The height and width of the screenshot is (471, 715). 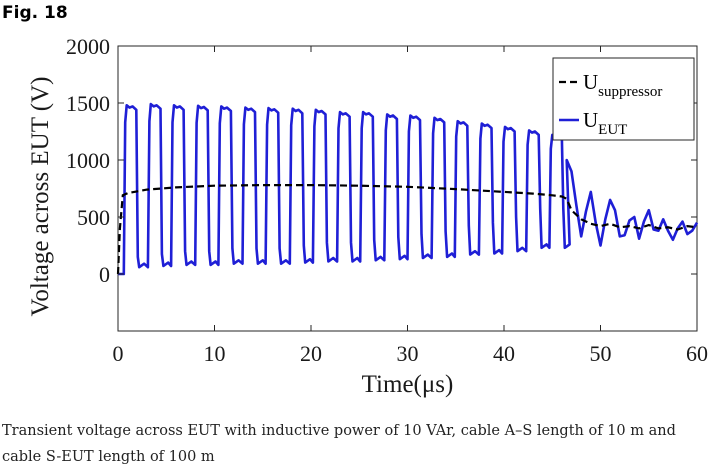 I want to click on y-tick-label: 2000, so click(x=88, y=46).